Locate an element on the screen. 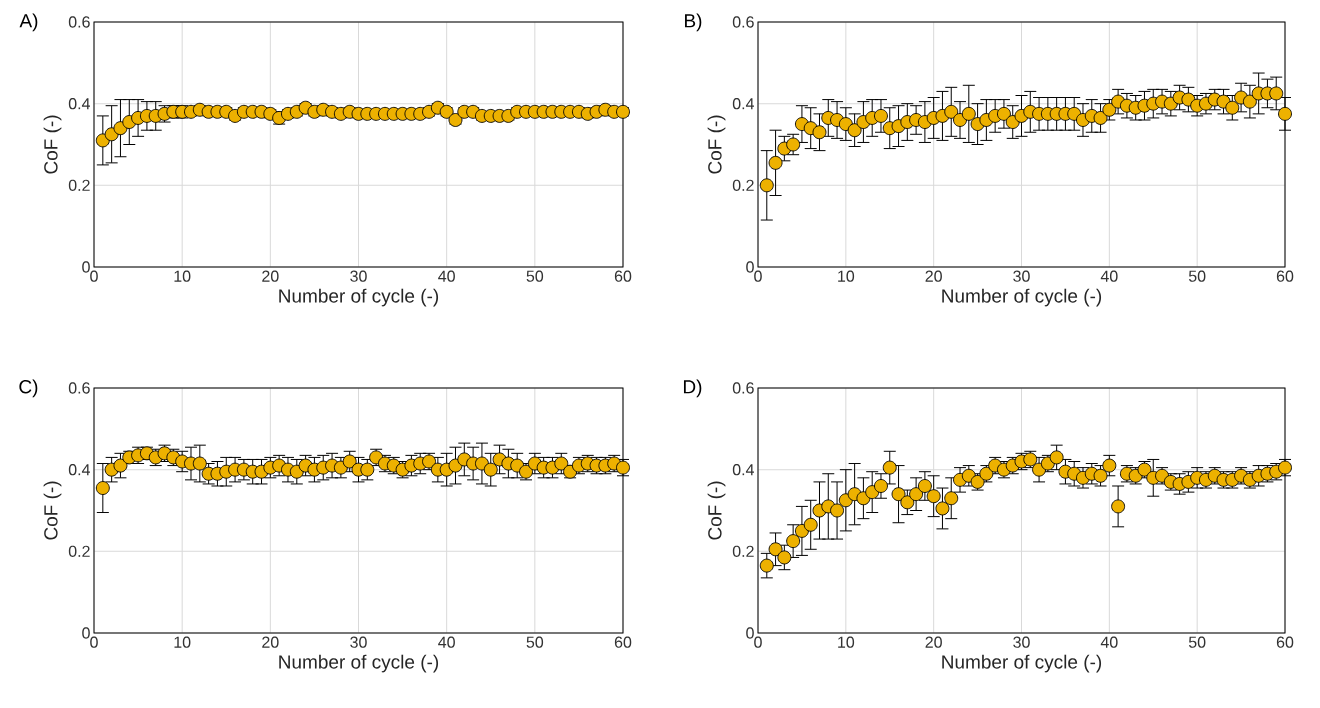 Image resolution: width=1320 pixels, height=708 pixels. chart-title: B) is located at coordinates (693, 22).